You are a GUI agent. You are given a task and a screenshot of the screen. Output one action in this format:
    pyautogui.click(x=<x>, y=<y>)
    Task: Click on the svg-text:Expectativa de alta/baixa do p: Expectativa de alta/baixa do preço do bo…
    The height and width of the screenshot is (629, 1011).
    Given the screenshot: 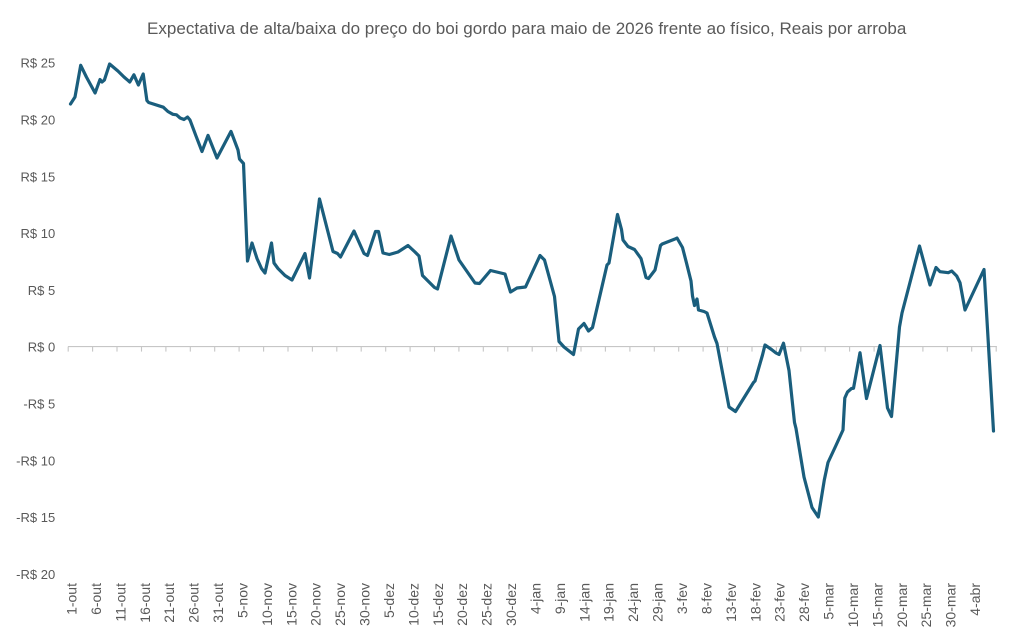 What is the action you would take?
    pyautogui.click(x=527, y=28)
    